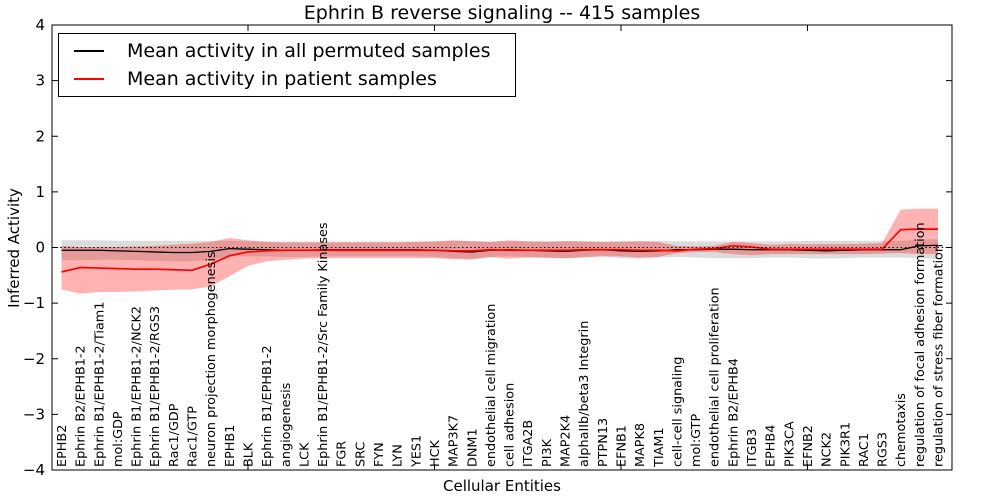 The height and width of the screenshot is (500, 1000). I want to click on x-category-label: Rac1/GTP, so click(193, 436).